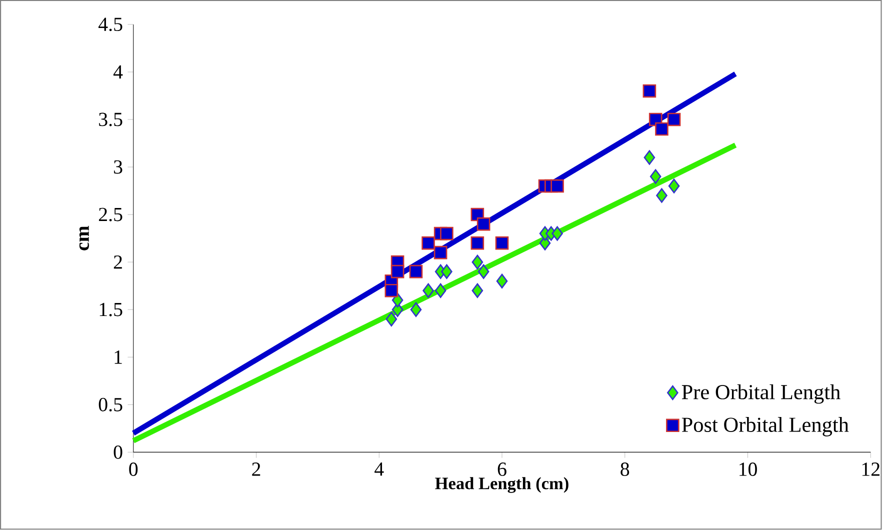 The width and height of the screenshot is (885, 530). Describe the element at coordinates (502, 469) in the screenshot. I see `x-tick-label: 6` at that location.